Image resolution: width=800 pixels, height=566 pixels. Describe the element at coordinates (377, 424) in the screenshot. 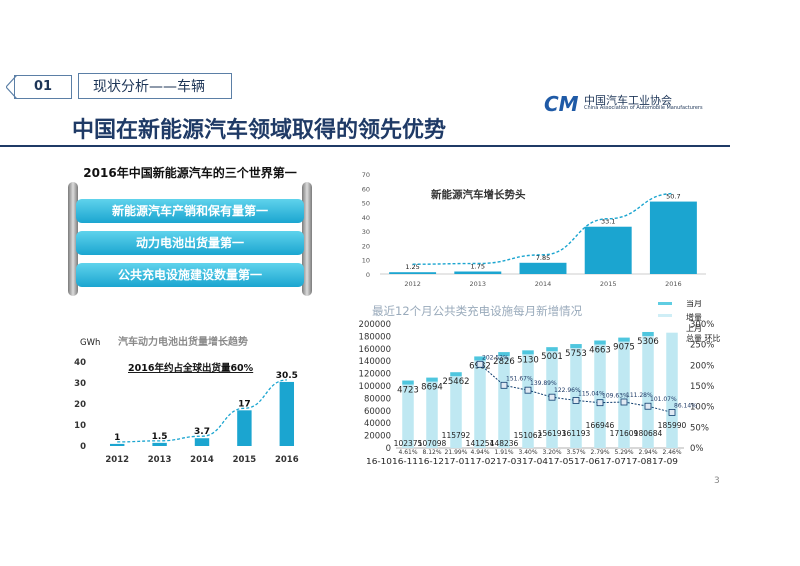

I see `y-tick-label: 40000` at that location.